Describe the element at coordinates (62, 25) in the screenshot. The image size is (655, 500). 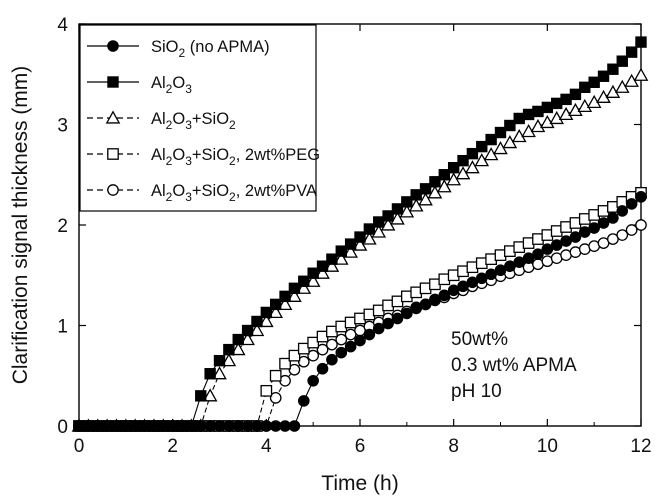
I see `y-tick-label: 4` at that location.